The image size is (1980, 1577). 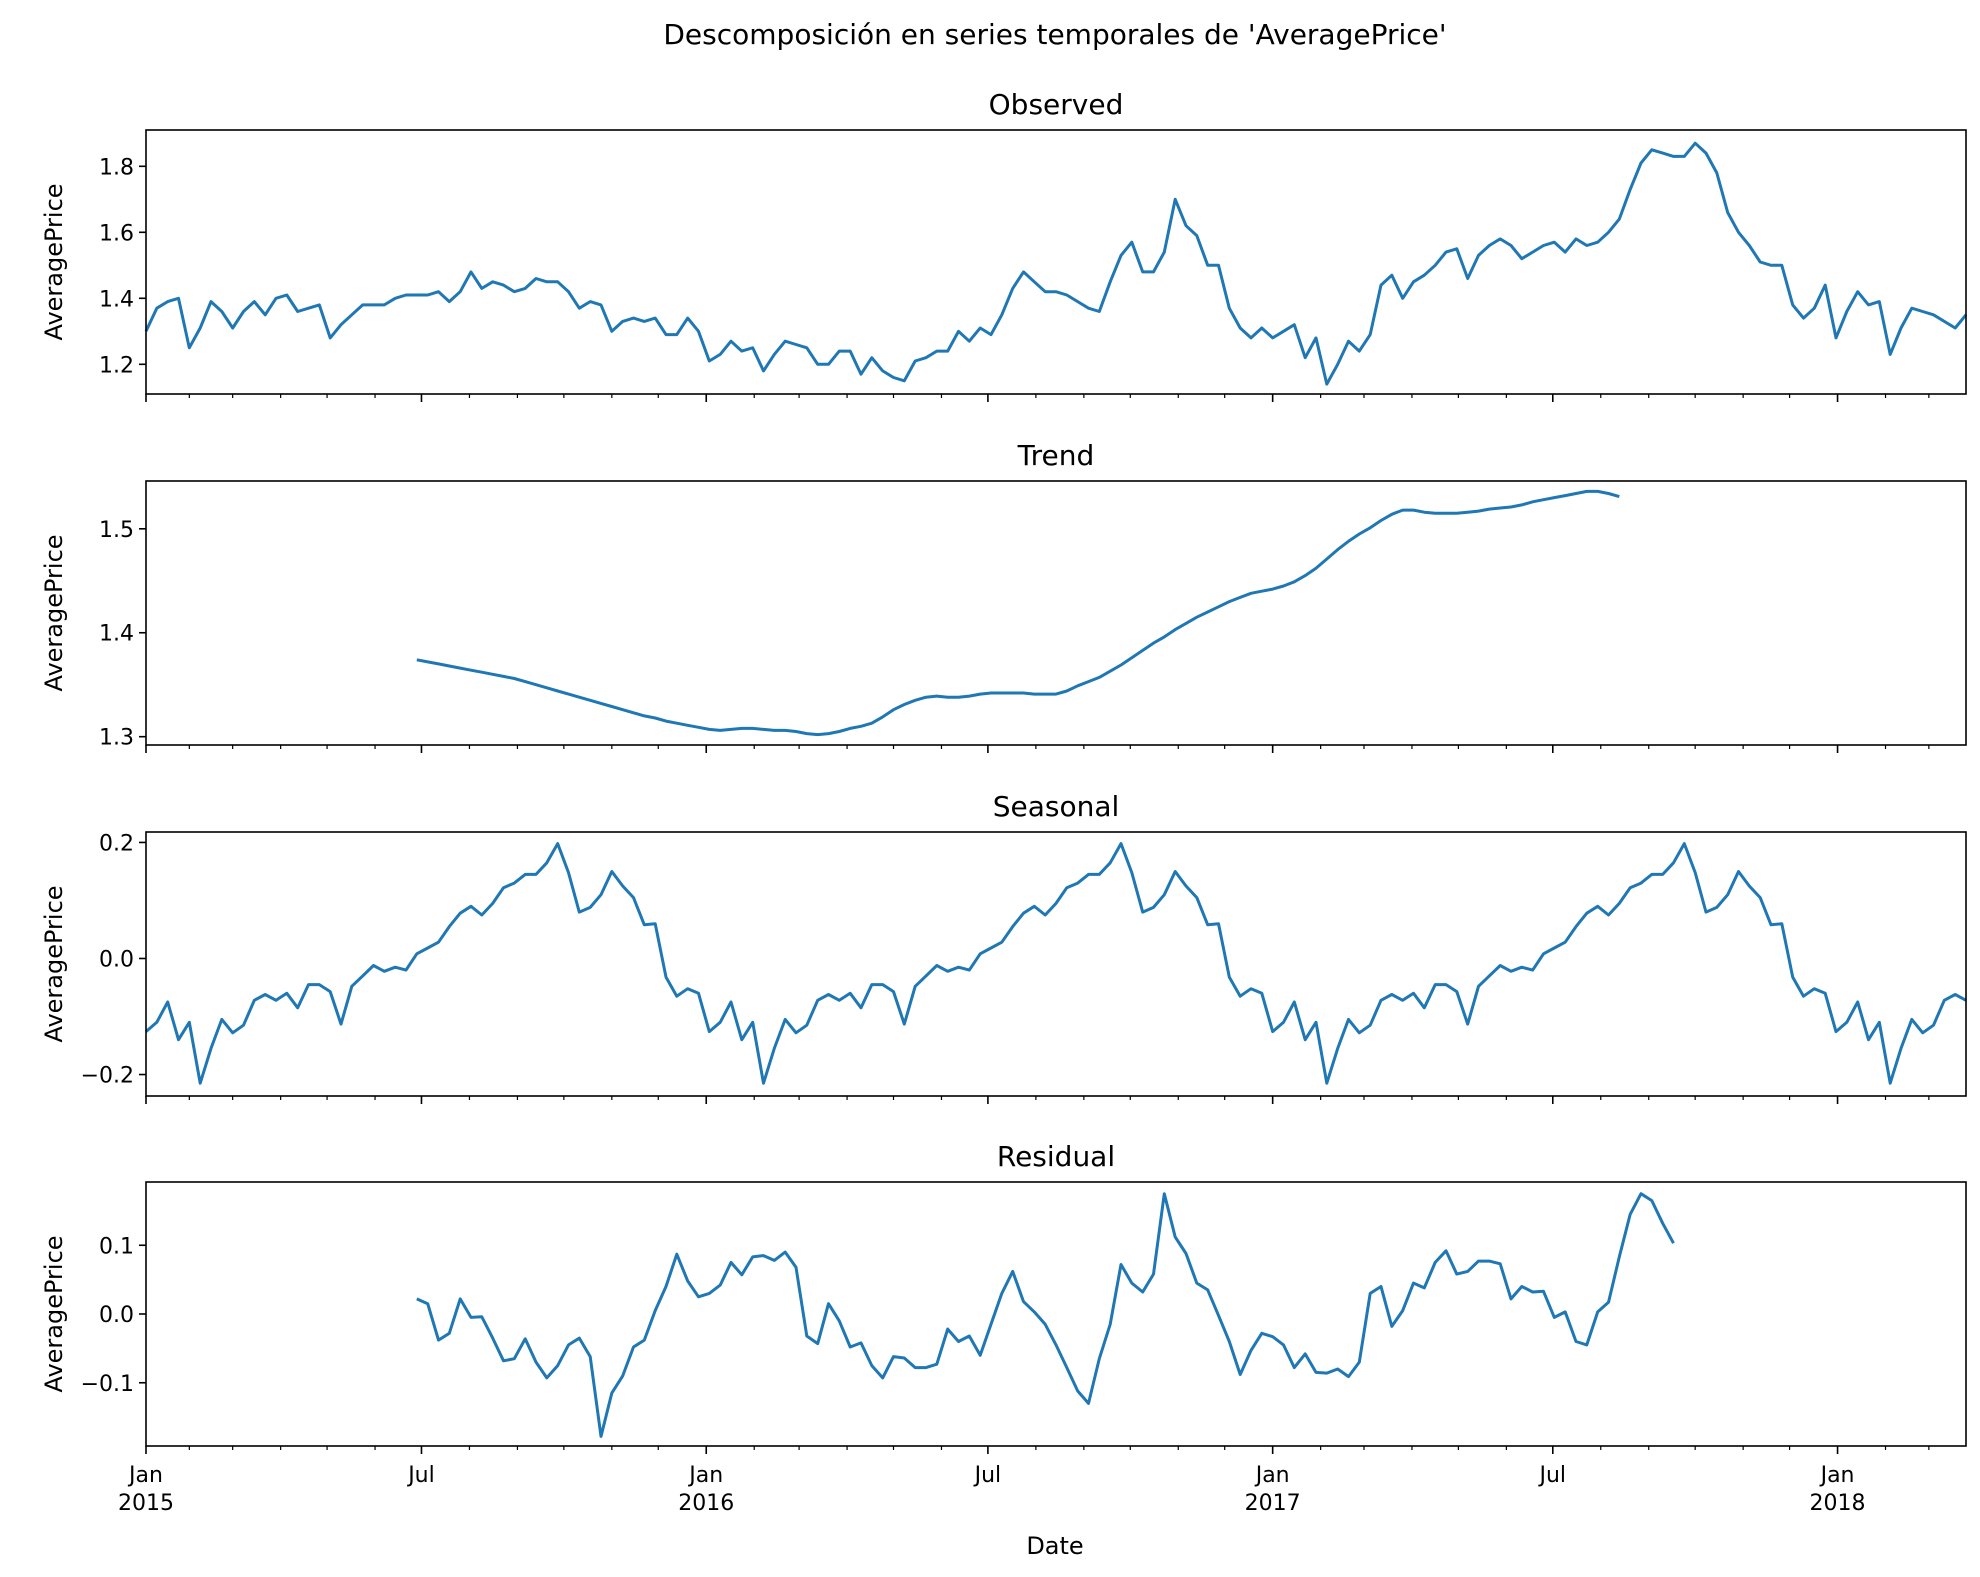 I want to click on x-tick-label-year: 2017, so click(x=1273, y=1503).